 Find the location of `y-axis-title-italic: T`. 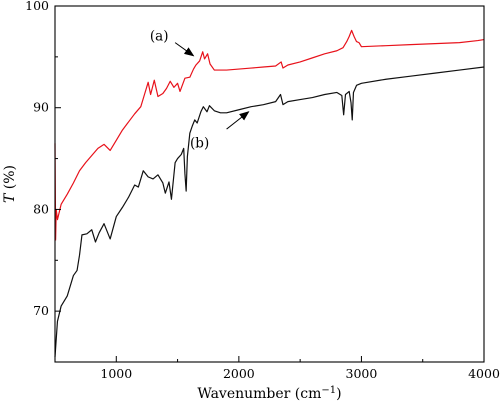

y-axis-title-italic: T is located at coordinates (10, 197).